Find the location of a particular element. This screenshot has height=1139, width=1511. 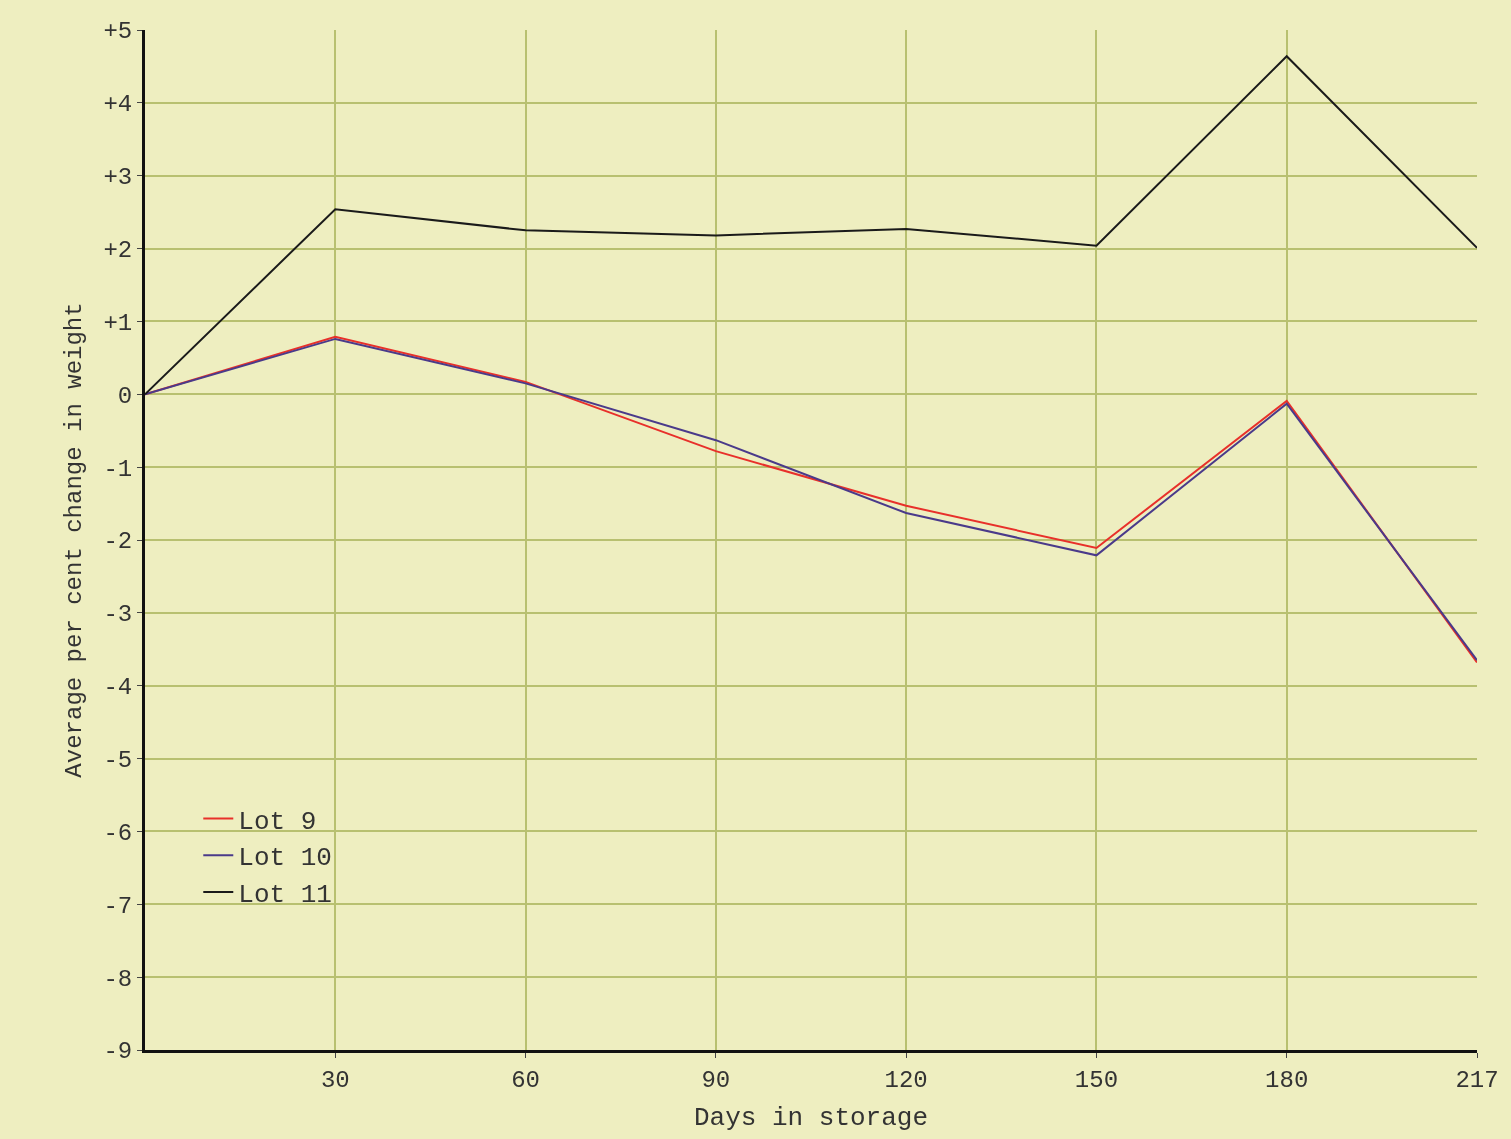

legend-label: Lot 11 is located at coordinates (285, 895).